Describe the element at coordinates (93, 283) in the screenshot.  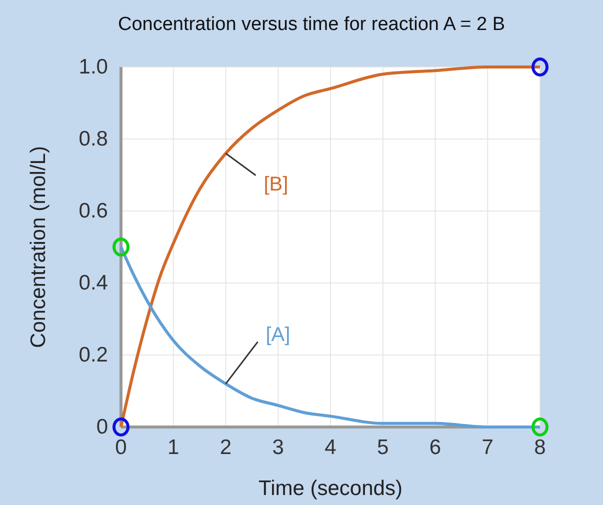
I see `y-tick-label: 0.4` at that location.